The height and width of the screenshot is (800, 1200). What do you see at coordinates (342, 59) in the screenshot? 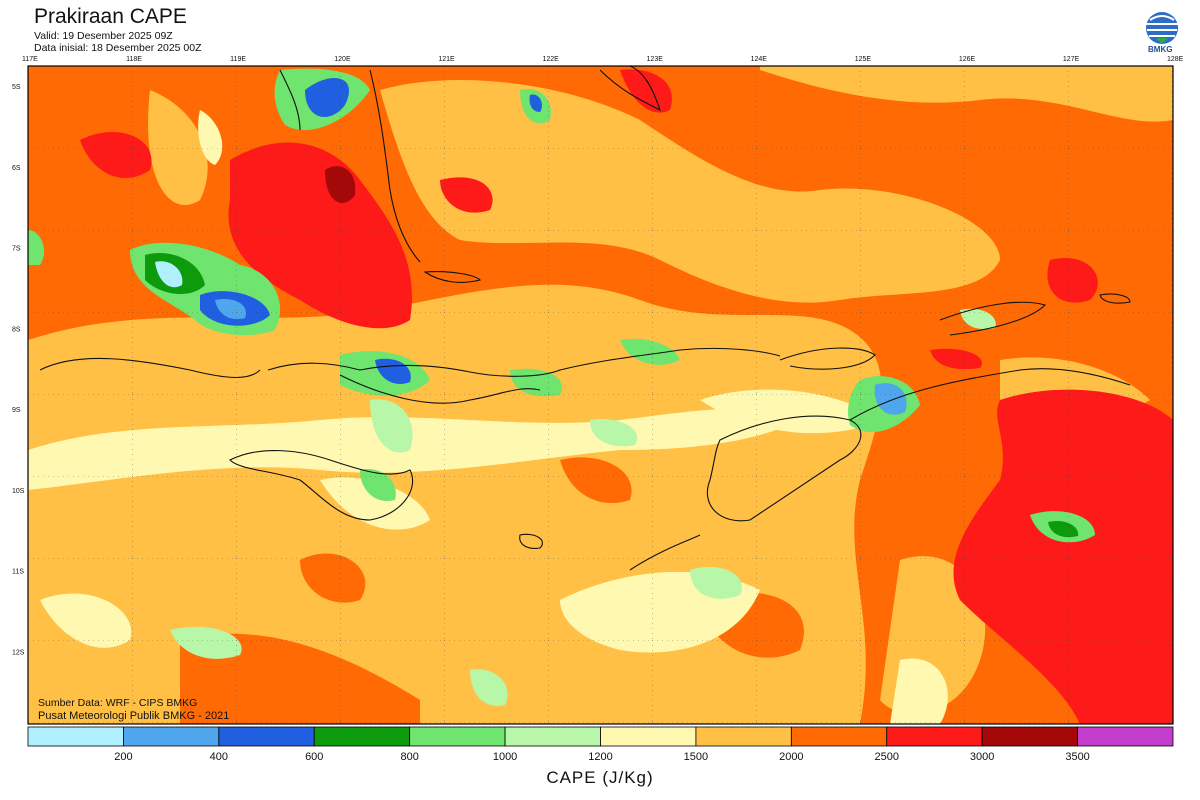
I see `longitude-label: 120E` at bounding box center [342, 59].